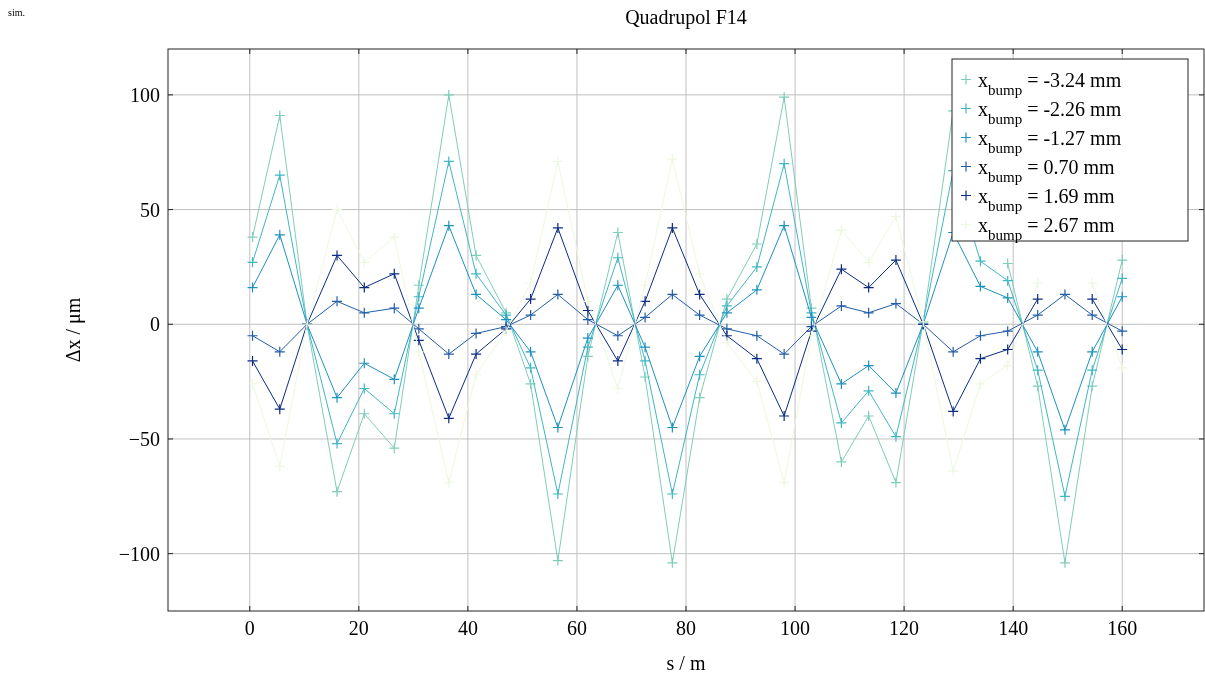 Image resolution: width=1205 pixels, height=679 pixels. What do you see at coordinates (1122, 628) in the screenshot?
I see `x-tick-label: 160` at bounding box center [1122, 628].